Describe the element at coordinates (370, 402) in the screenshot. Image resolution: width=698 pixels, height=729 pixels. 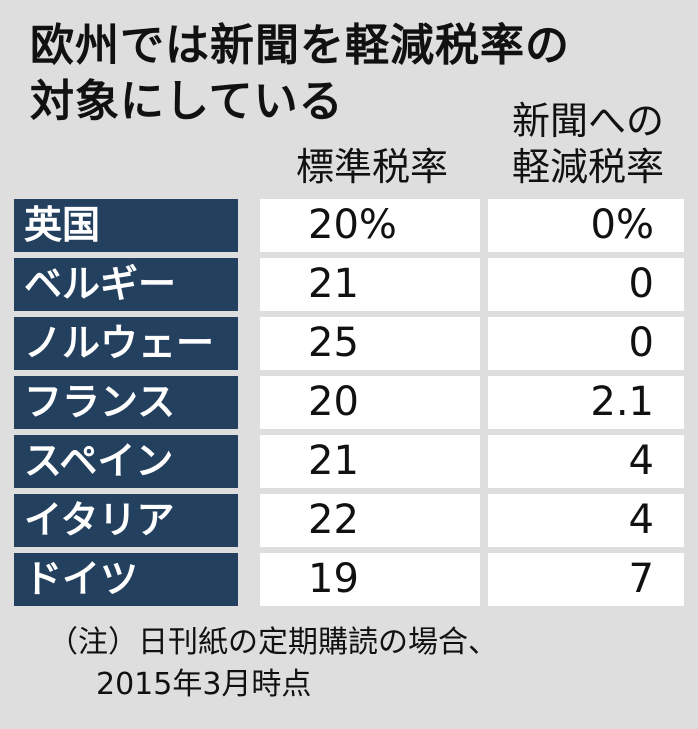
I see `standard-rate-cell: 20` at that location.